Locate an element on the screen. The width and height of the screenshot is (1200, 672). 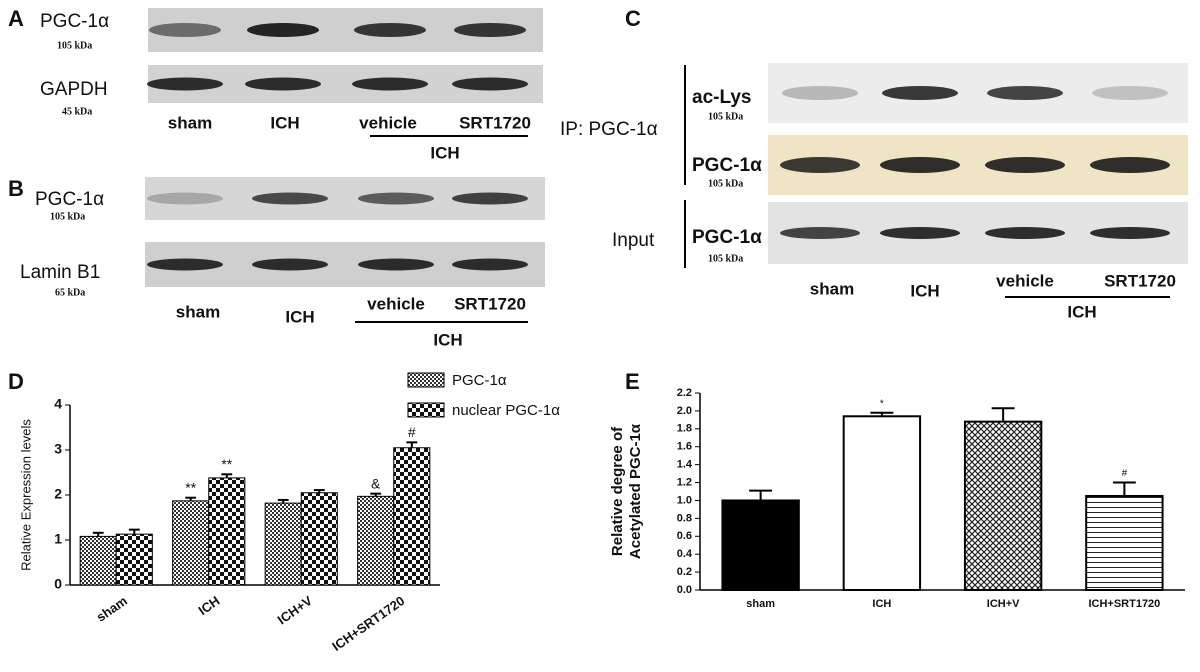
y-tick-label: 1.6 is located at coordinates (684, 447).